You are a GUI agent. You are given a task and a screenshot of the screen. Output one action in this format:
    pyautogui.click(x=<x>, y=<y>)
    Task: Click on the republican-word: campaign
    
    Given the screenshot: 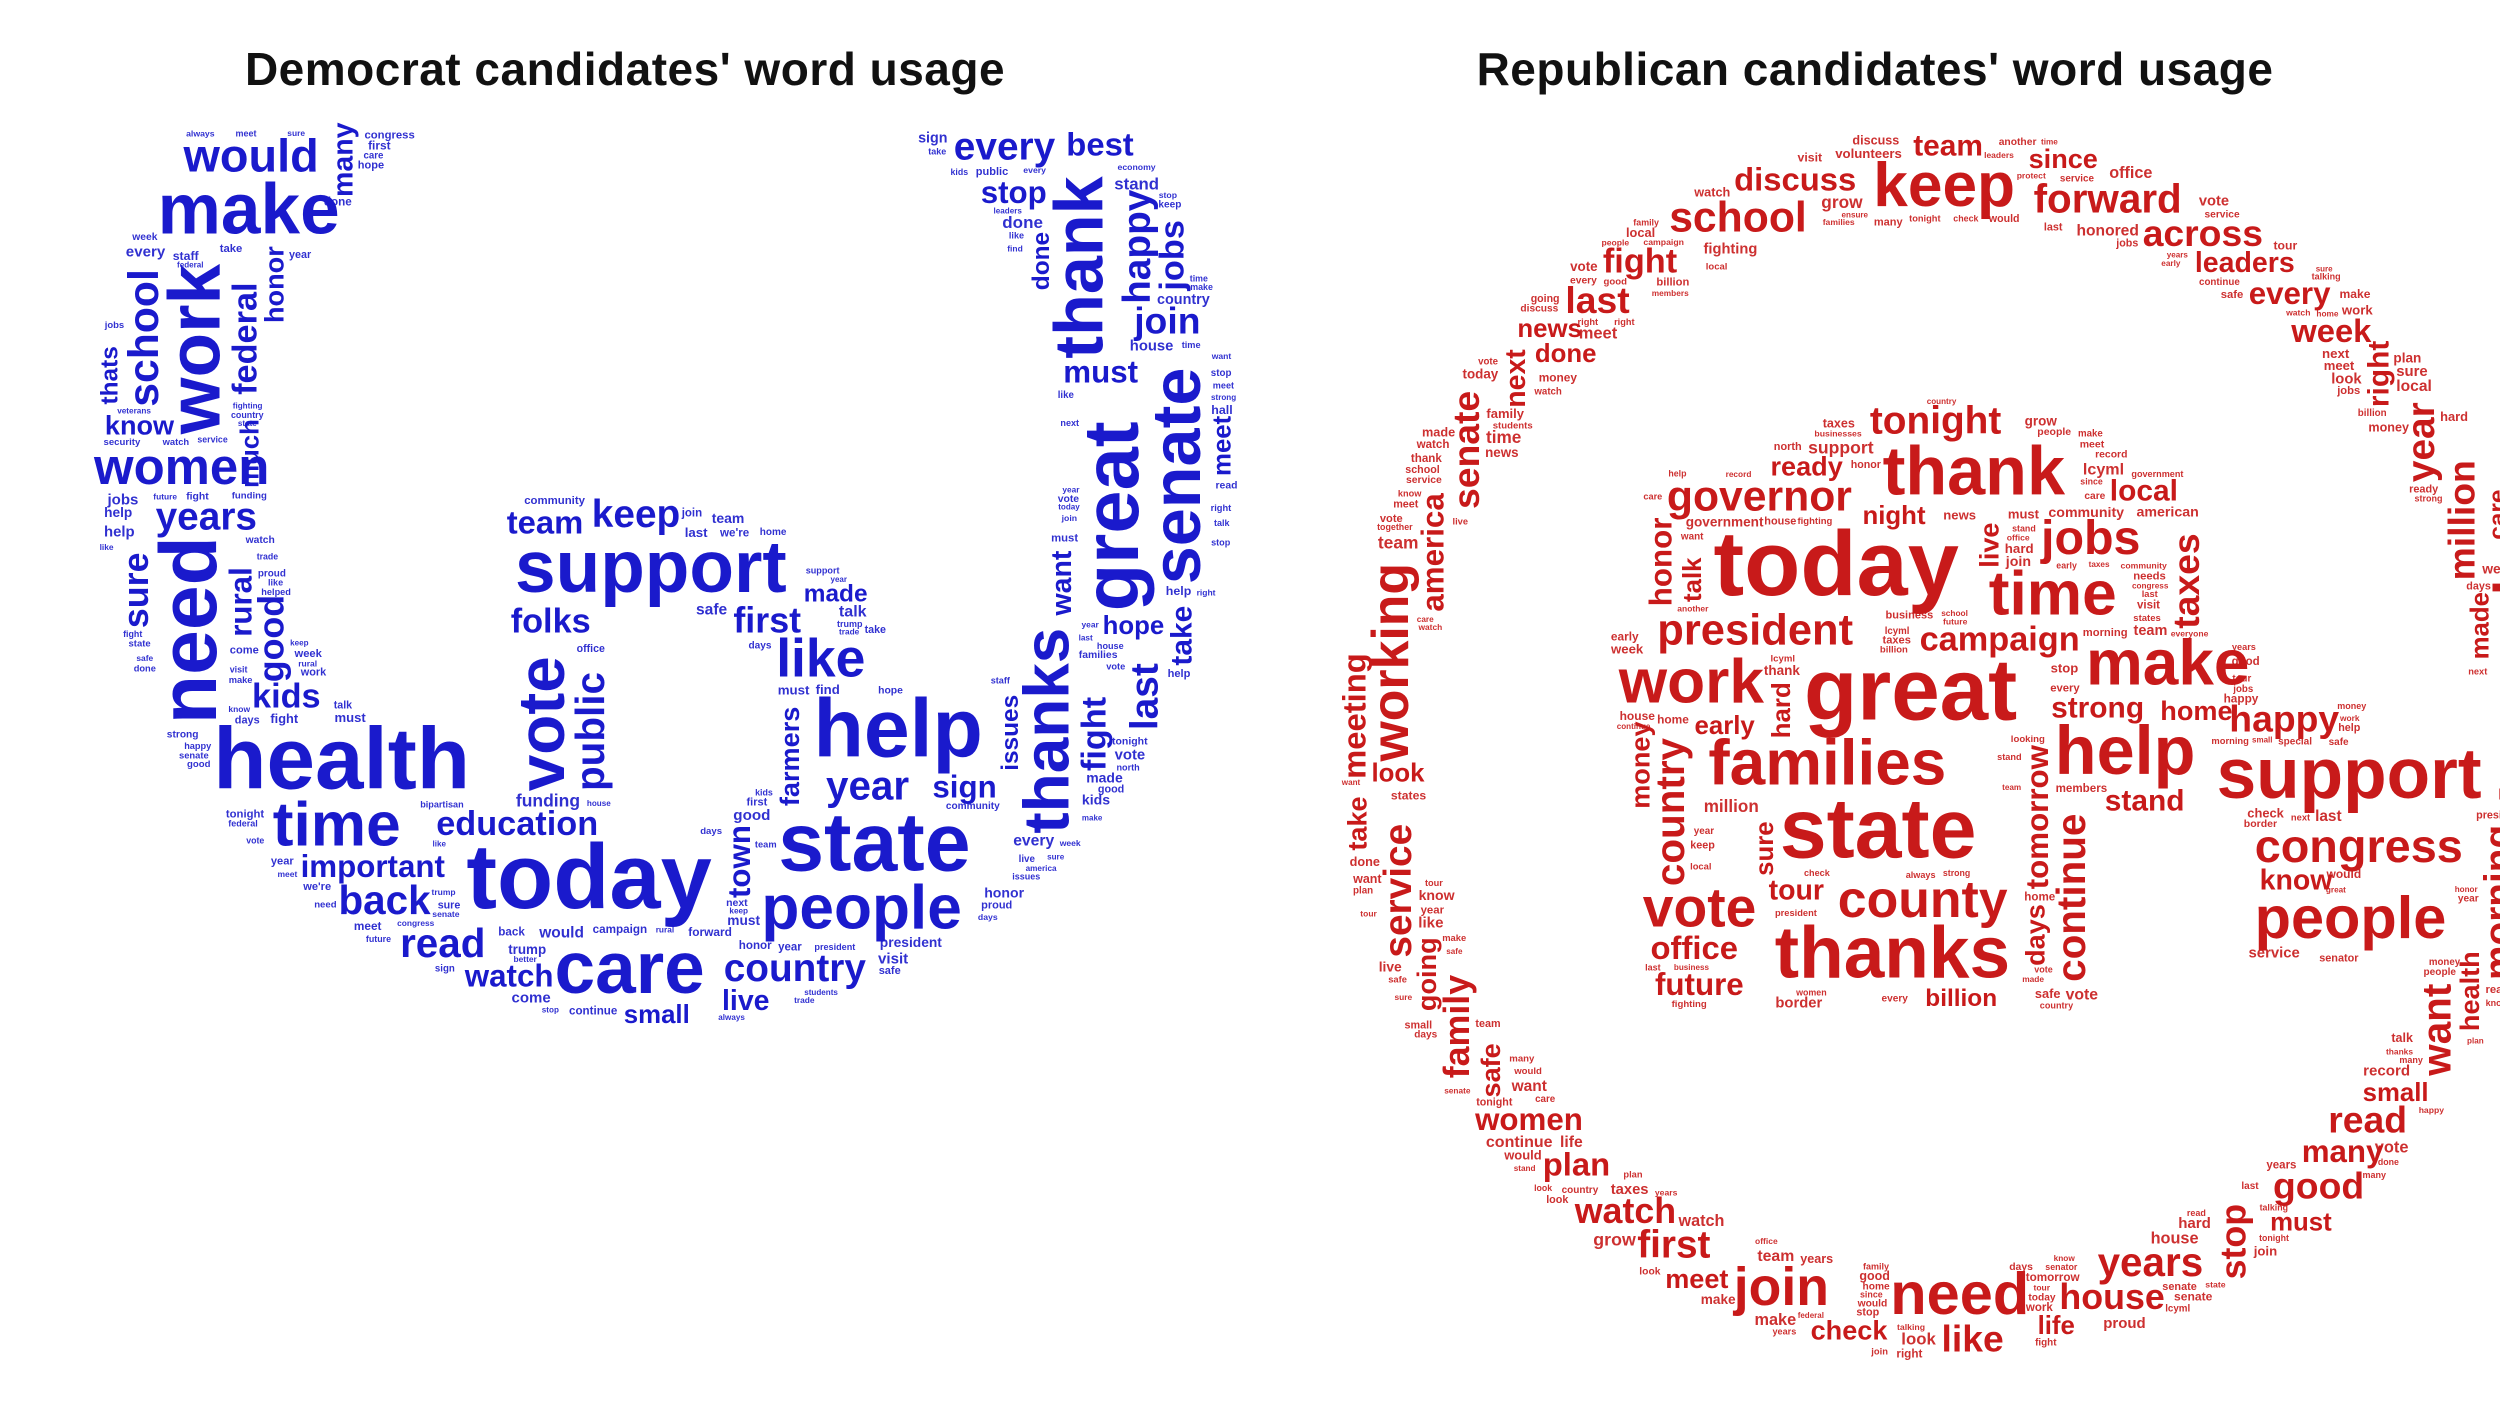 What is the action you would take?
    pyautogui.click(x=2000, y=639)
    